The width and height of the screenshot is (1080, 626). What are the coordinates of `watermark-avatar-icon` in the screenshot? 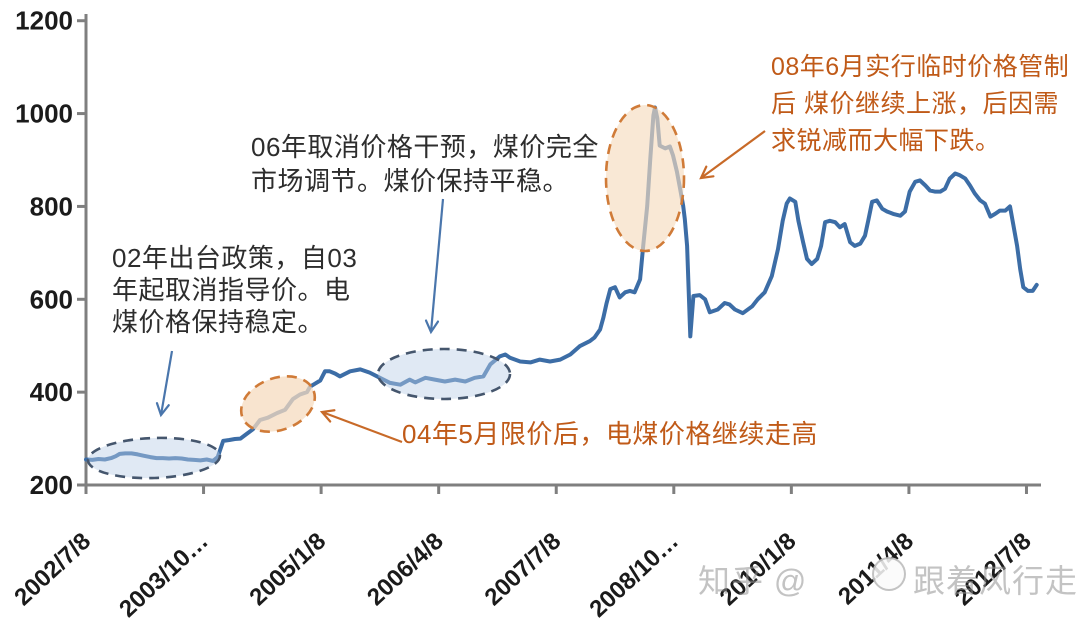 It's located at (889, 574).